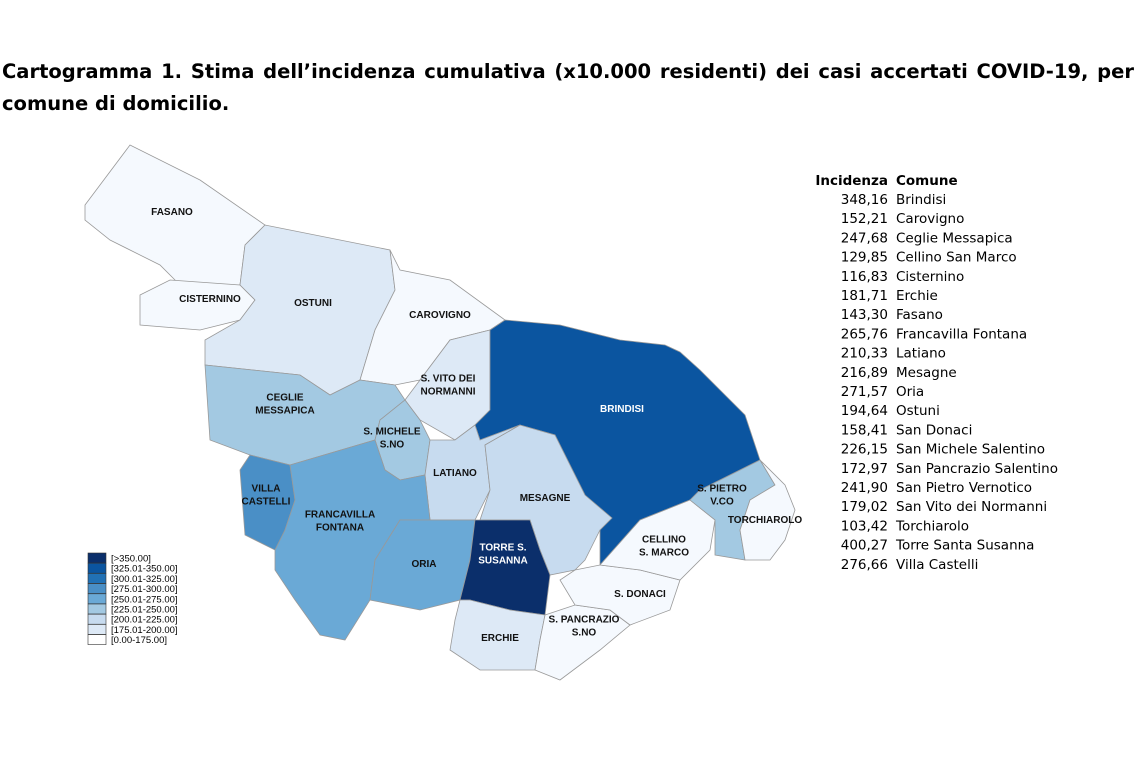 The width and height of the screenshot is (1140, 760). What do you see at coordinates (210, 299) in the screenshot?
I see `region-label: CISTERNINO` at bounding box center [210, 299].